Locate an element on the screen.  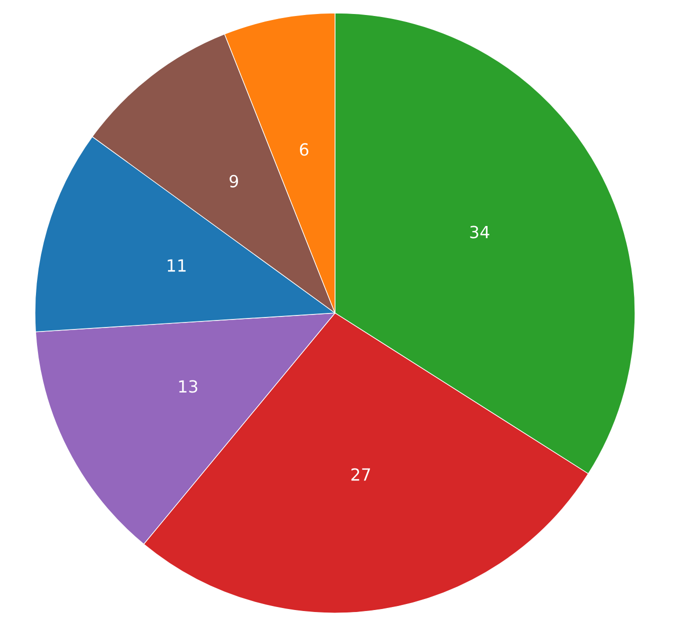
data-label: 13 is located at coordinates (188, 386).